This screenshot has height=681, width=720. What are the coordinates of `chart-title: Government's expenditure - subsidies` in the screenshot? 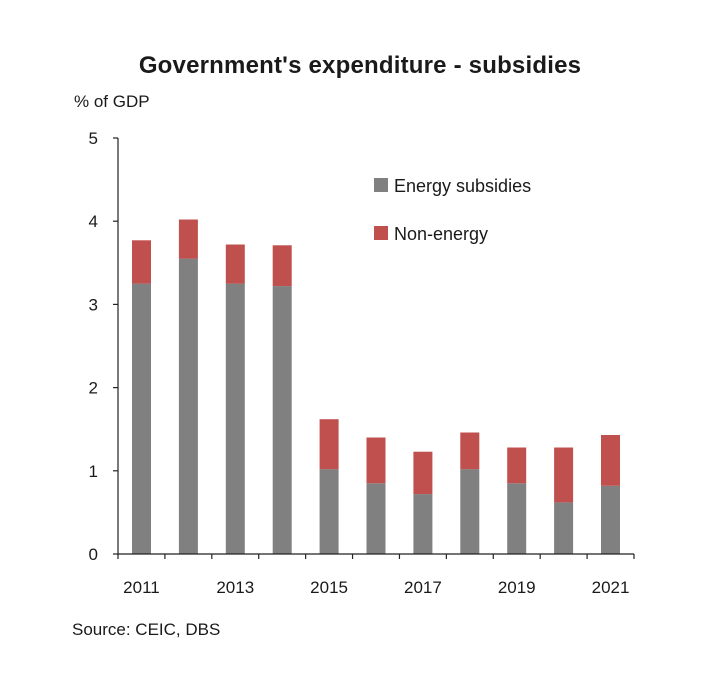 It's located at (360, 65).